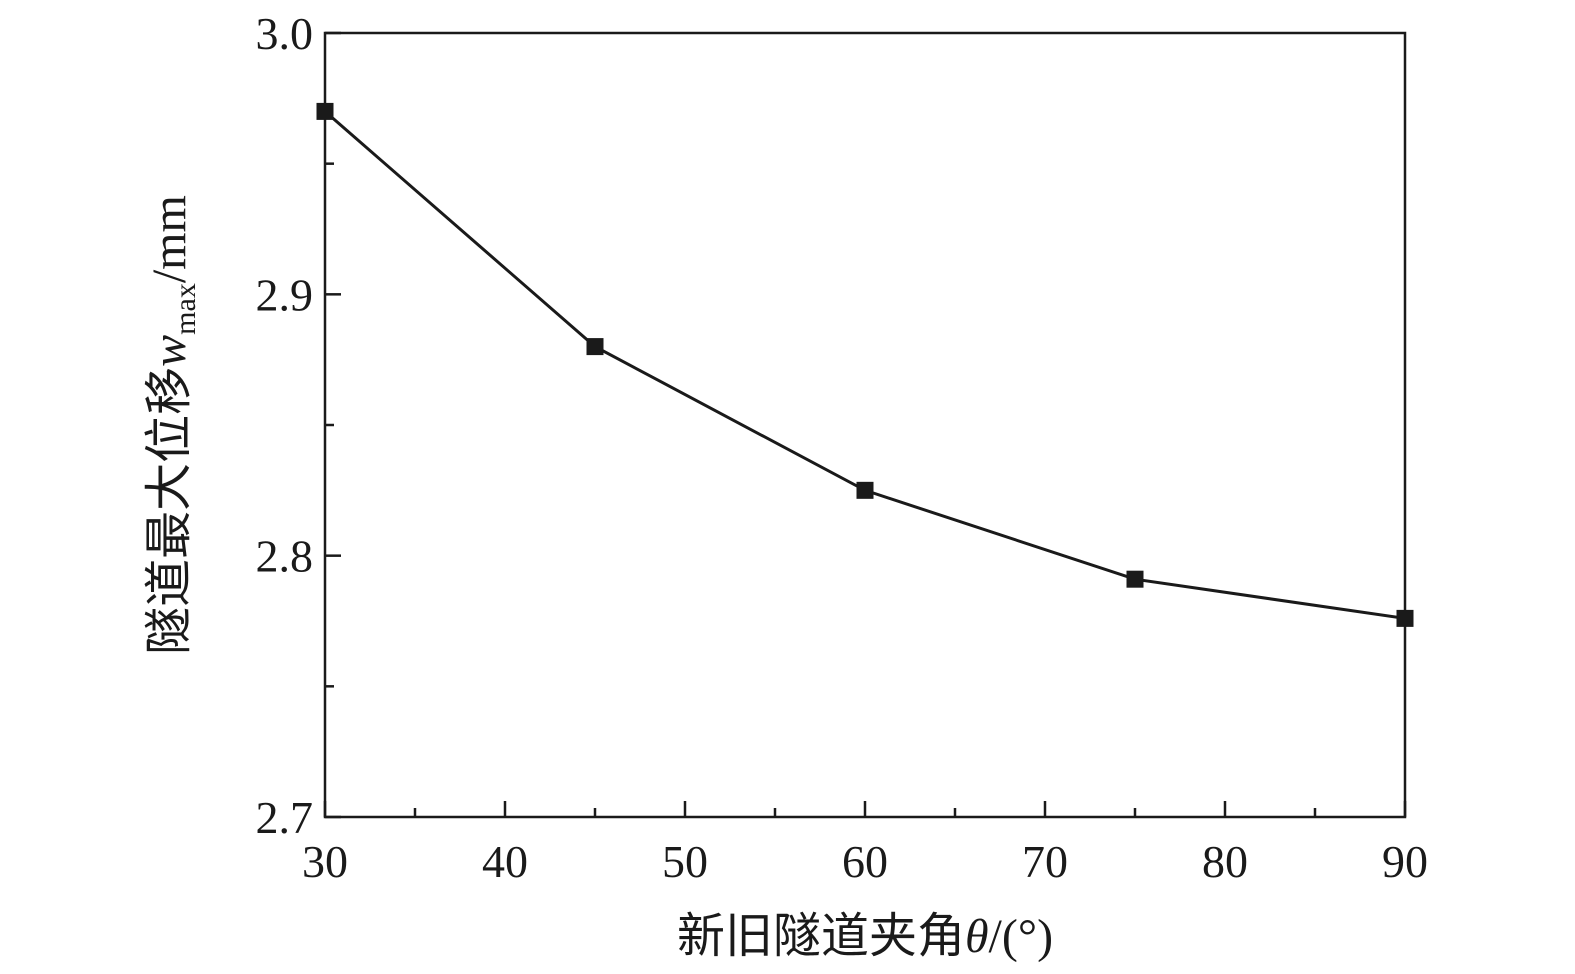  What do you see at coordinates (185, 309) in the screenshot?
I see `y-axis-title-subscript: max` at bounding box center [185, 309].